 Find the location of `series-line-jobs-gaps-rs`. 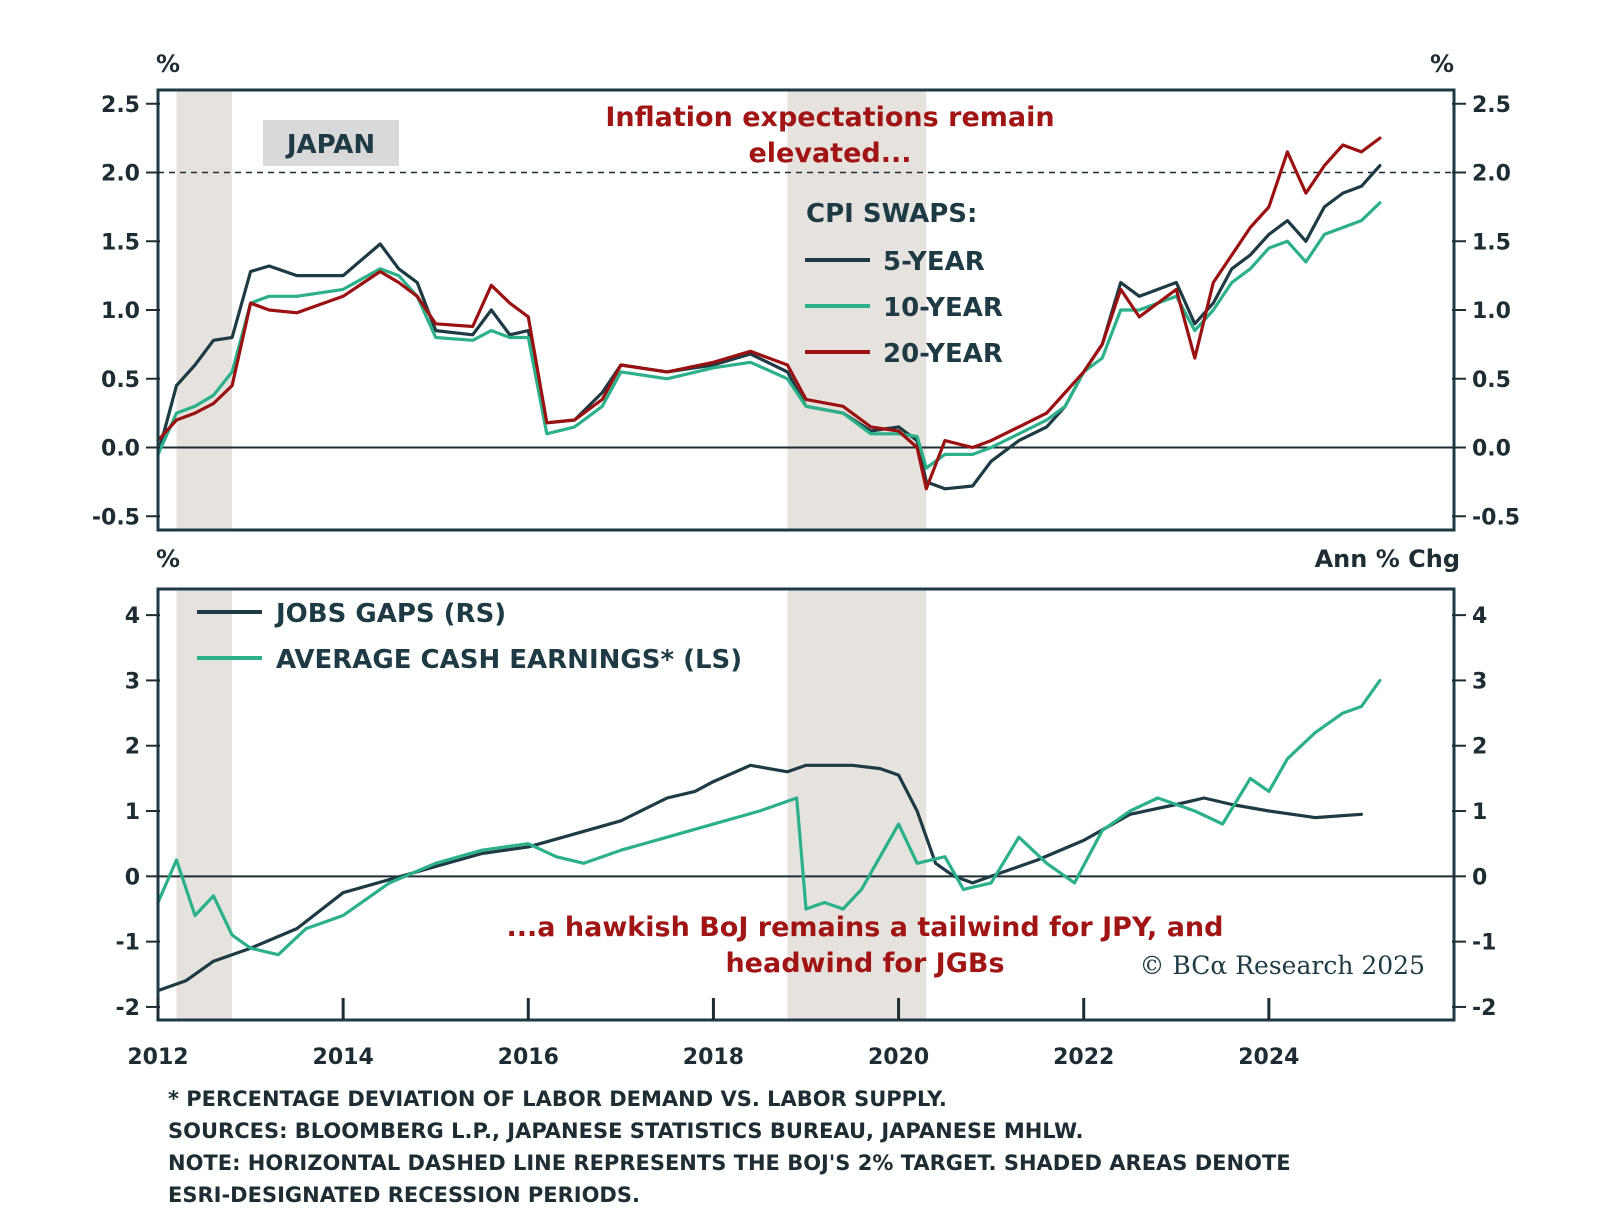

series-line-jobs-gaps-rs is located at coordinates (760, 878).